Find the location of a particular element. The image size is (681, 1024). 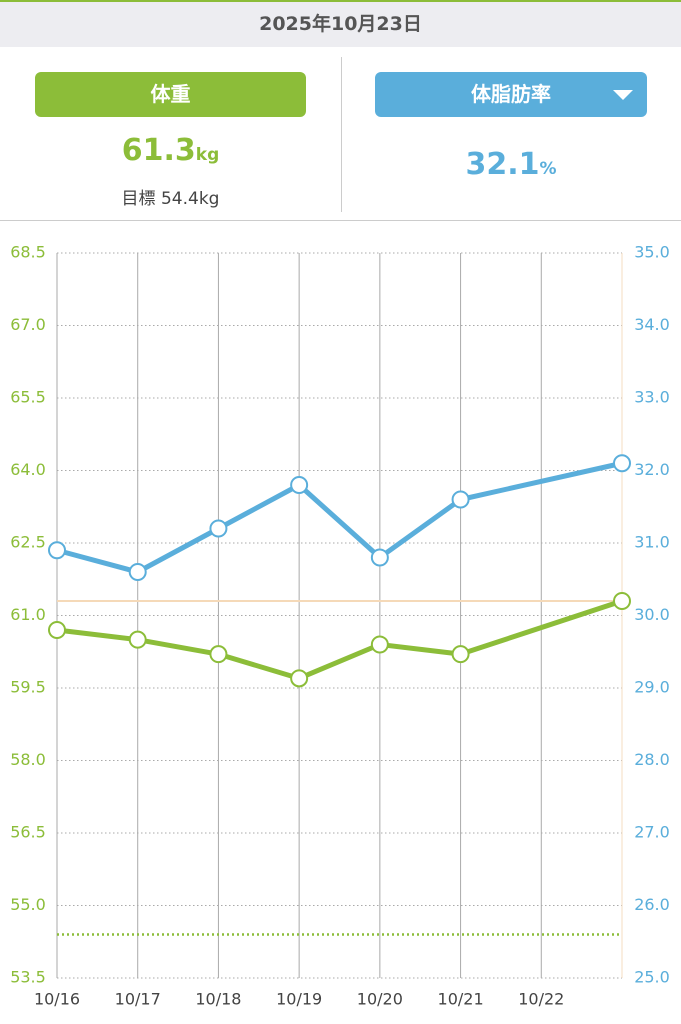

divider is located at coordinates (341, 134).